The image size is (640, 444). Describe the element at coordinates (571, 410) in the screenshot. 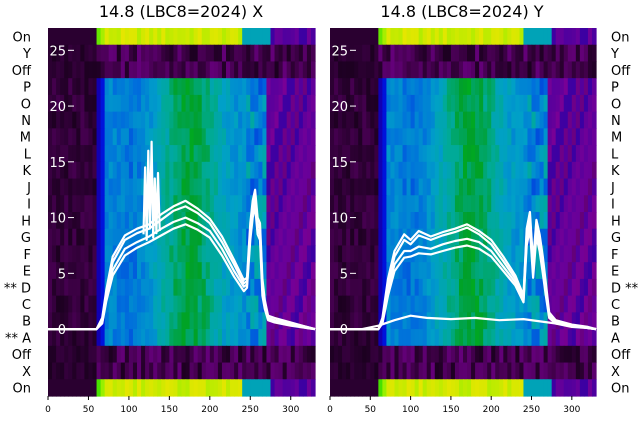

I see `x-tick-label: 300` at that location.